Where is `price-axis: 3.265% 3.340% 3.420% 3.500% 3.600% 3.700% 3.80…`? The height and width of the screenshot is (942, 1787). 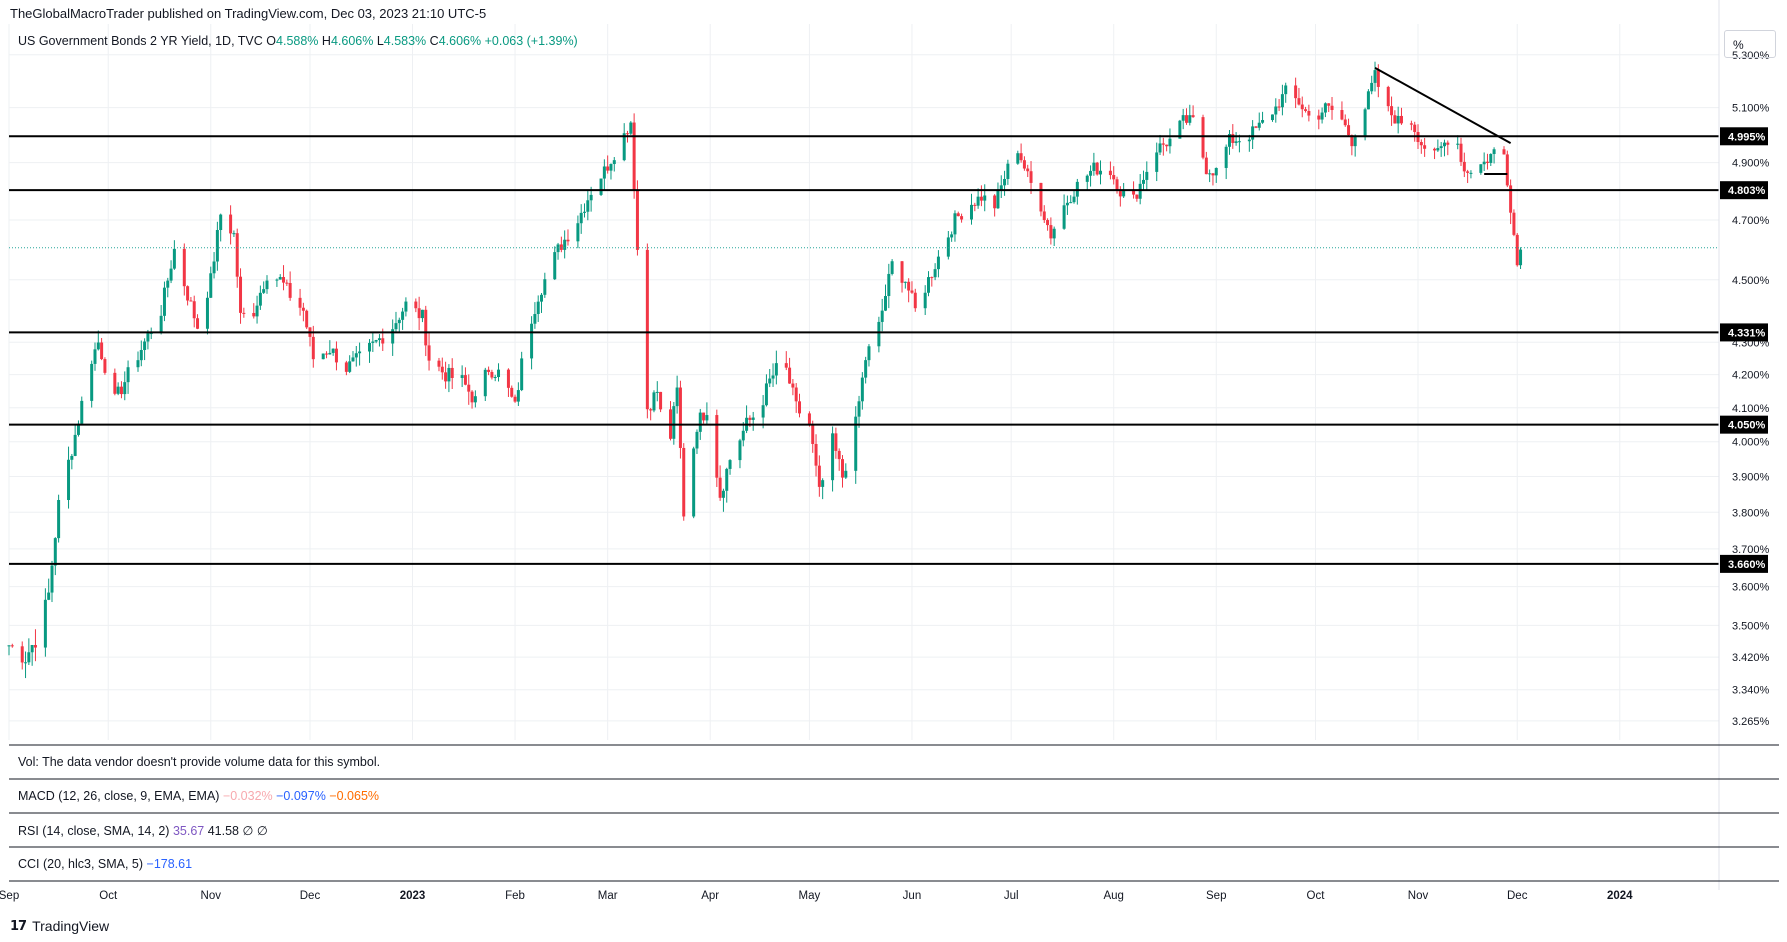
price-axis: 3.265% 3.340% 3.420% 3.500% 3.600% 3.700% 3.80… is located at coordinates (1744, 445).